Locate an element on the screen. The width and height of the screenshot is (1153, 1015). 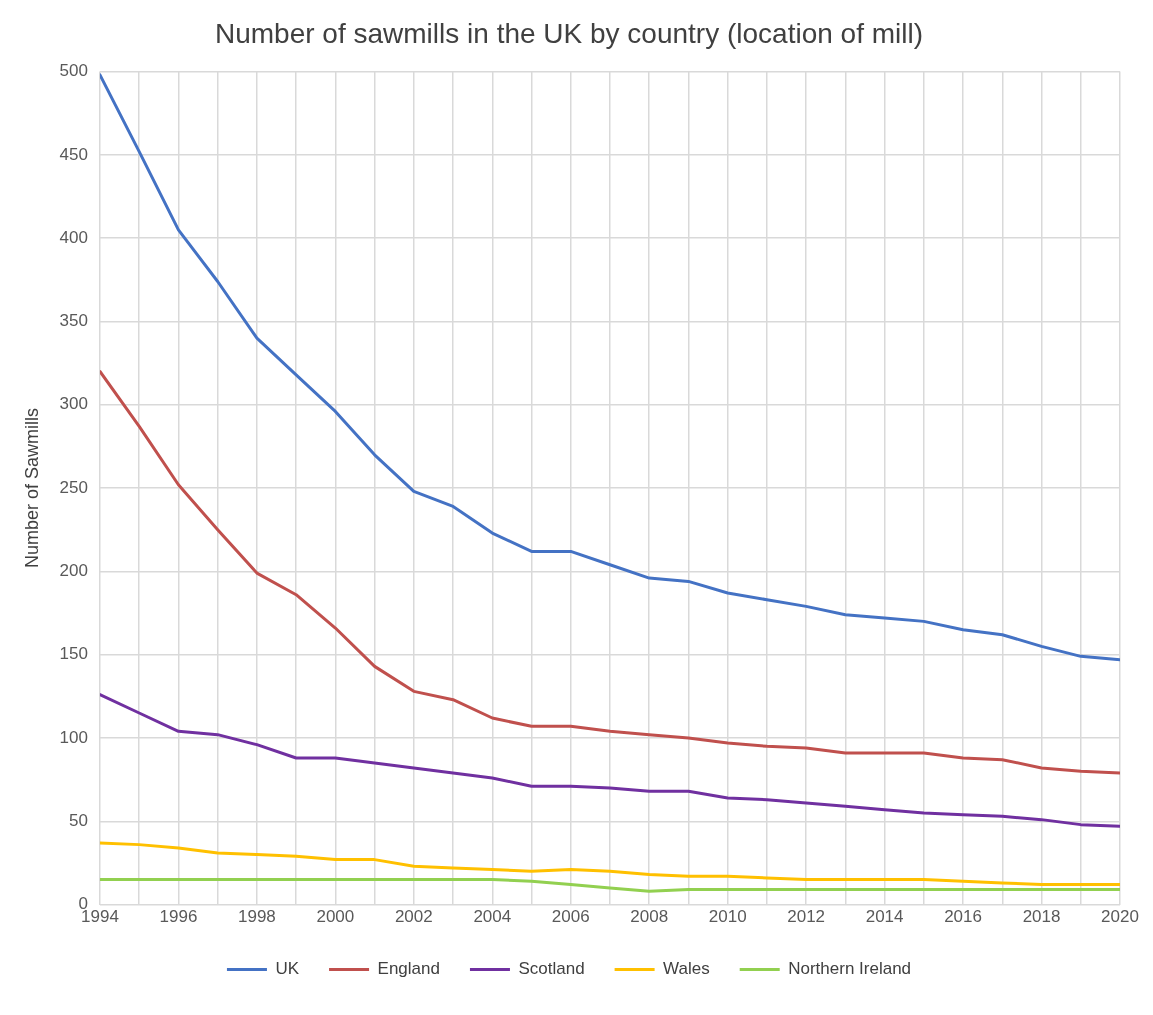
x-tick-label: 2014 is located at coordinates (884, 917).